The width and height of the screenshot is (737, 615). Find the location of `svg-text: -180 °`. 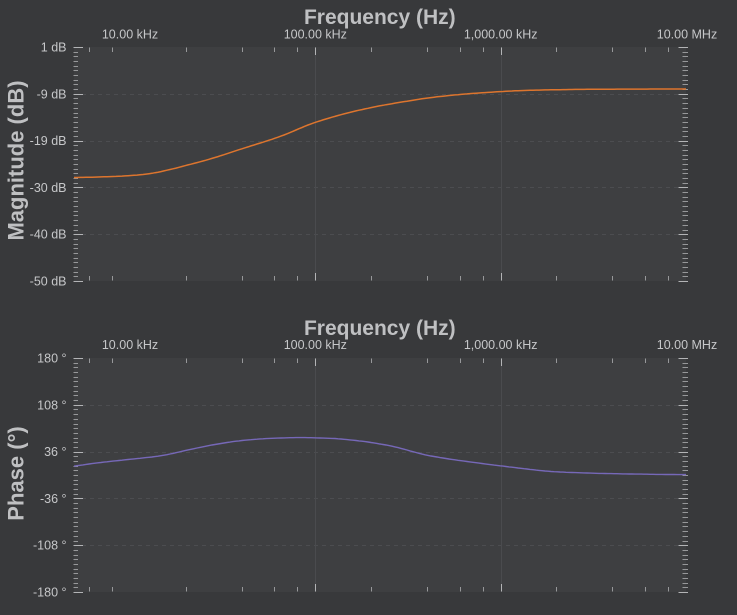

svg-text: -180 ° is located at coordinates (50, 593).